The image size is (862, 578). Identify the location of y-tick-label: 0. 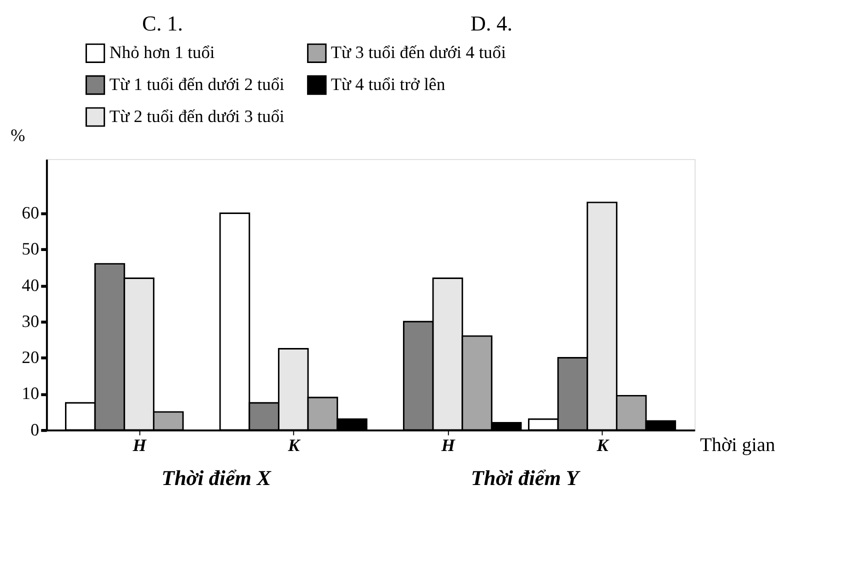
(35, 429).